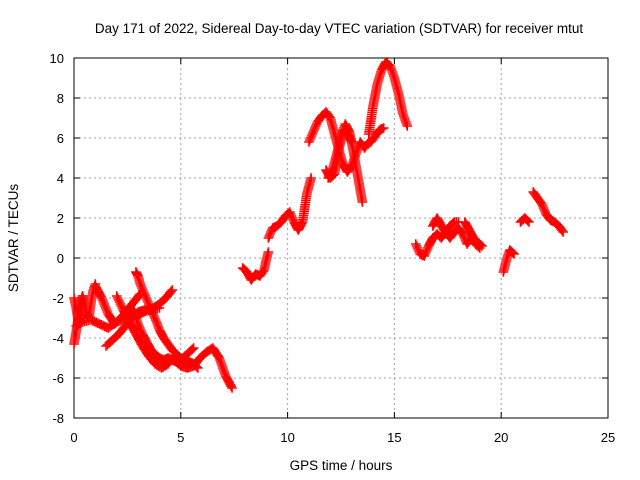 Image resolution: width=640 pixels, height=480 pixels. What do you see at coordinates (58, 418) in the screenshot?
I see `y-tick-label: -8` at bounding box center [58, 418].